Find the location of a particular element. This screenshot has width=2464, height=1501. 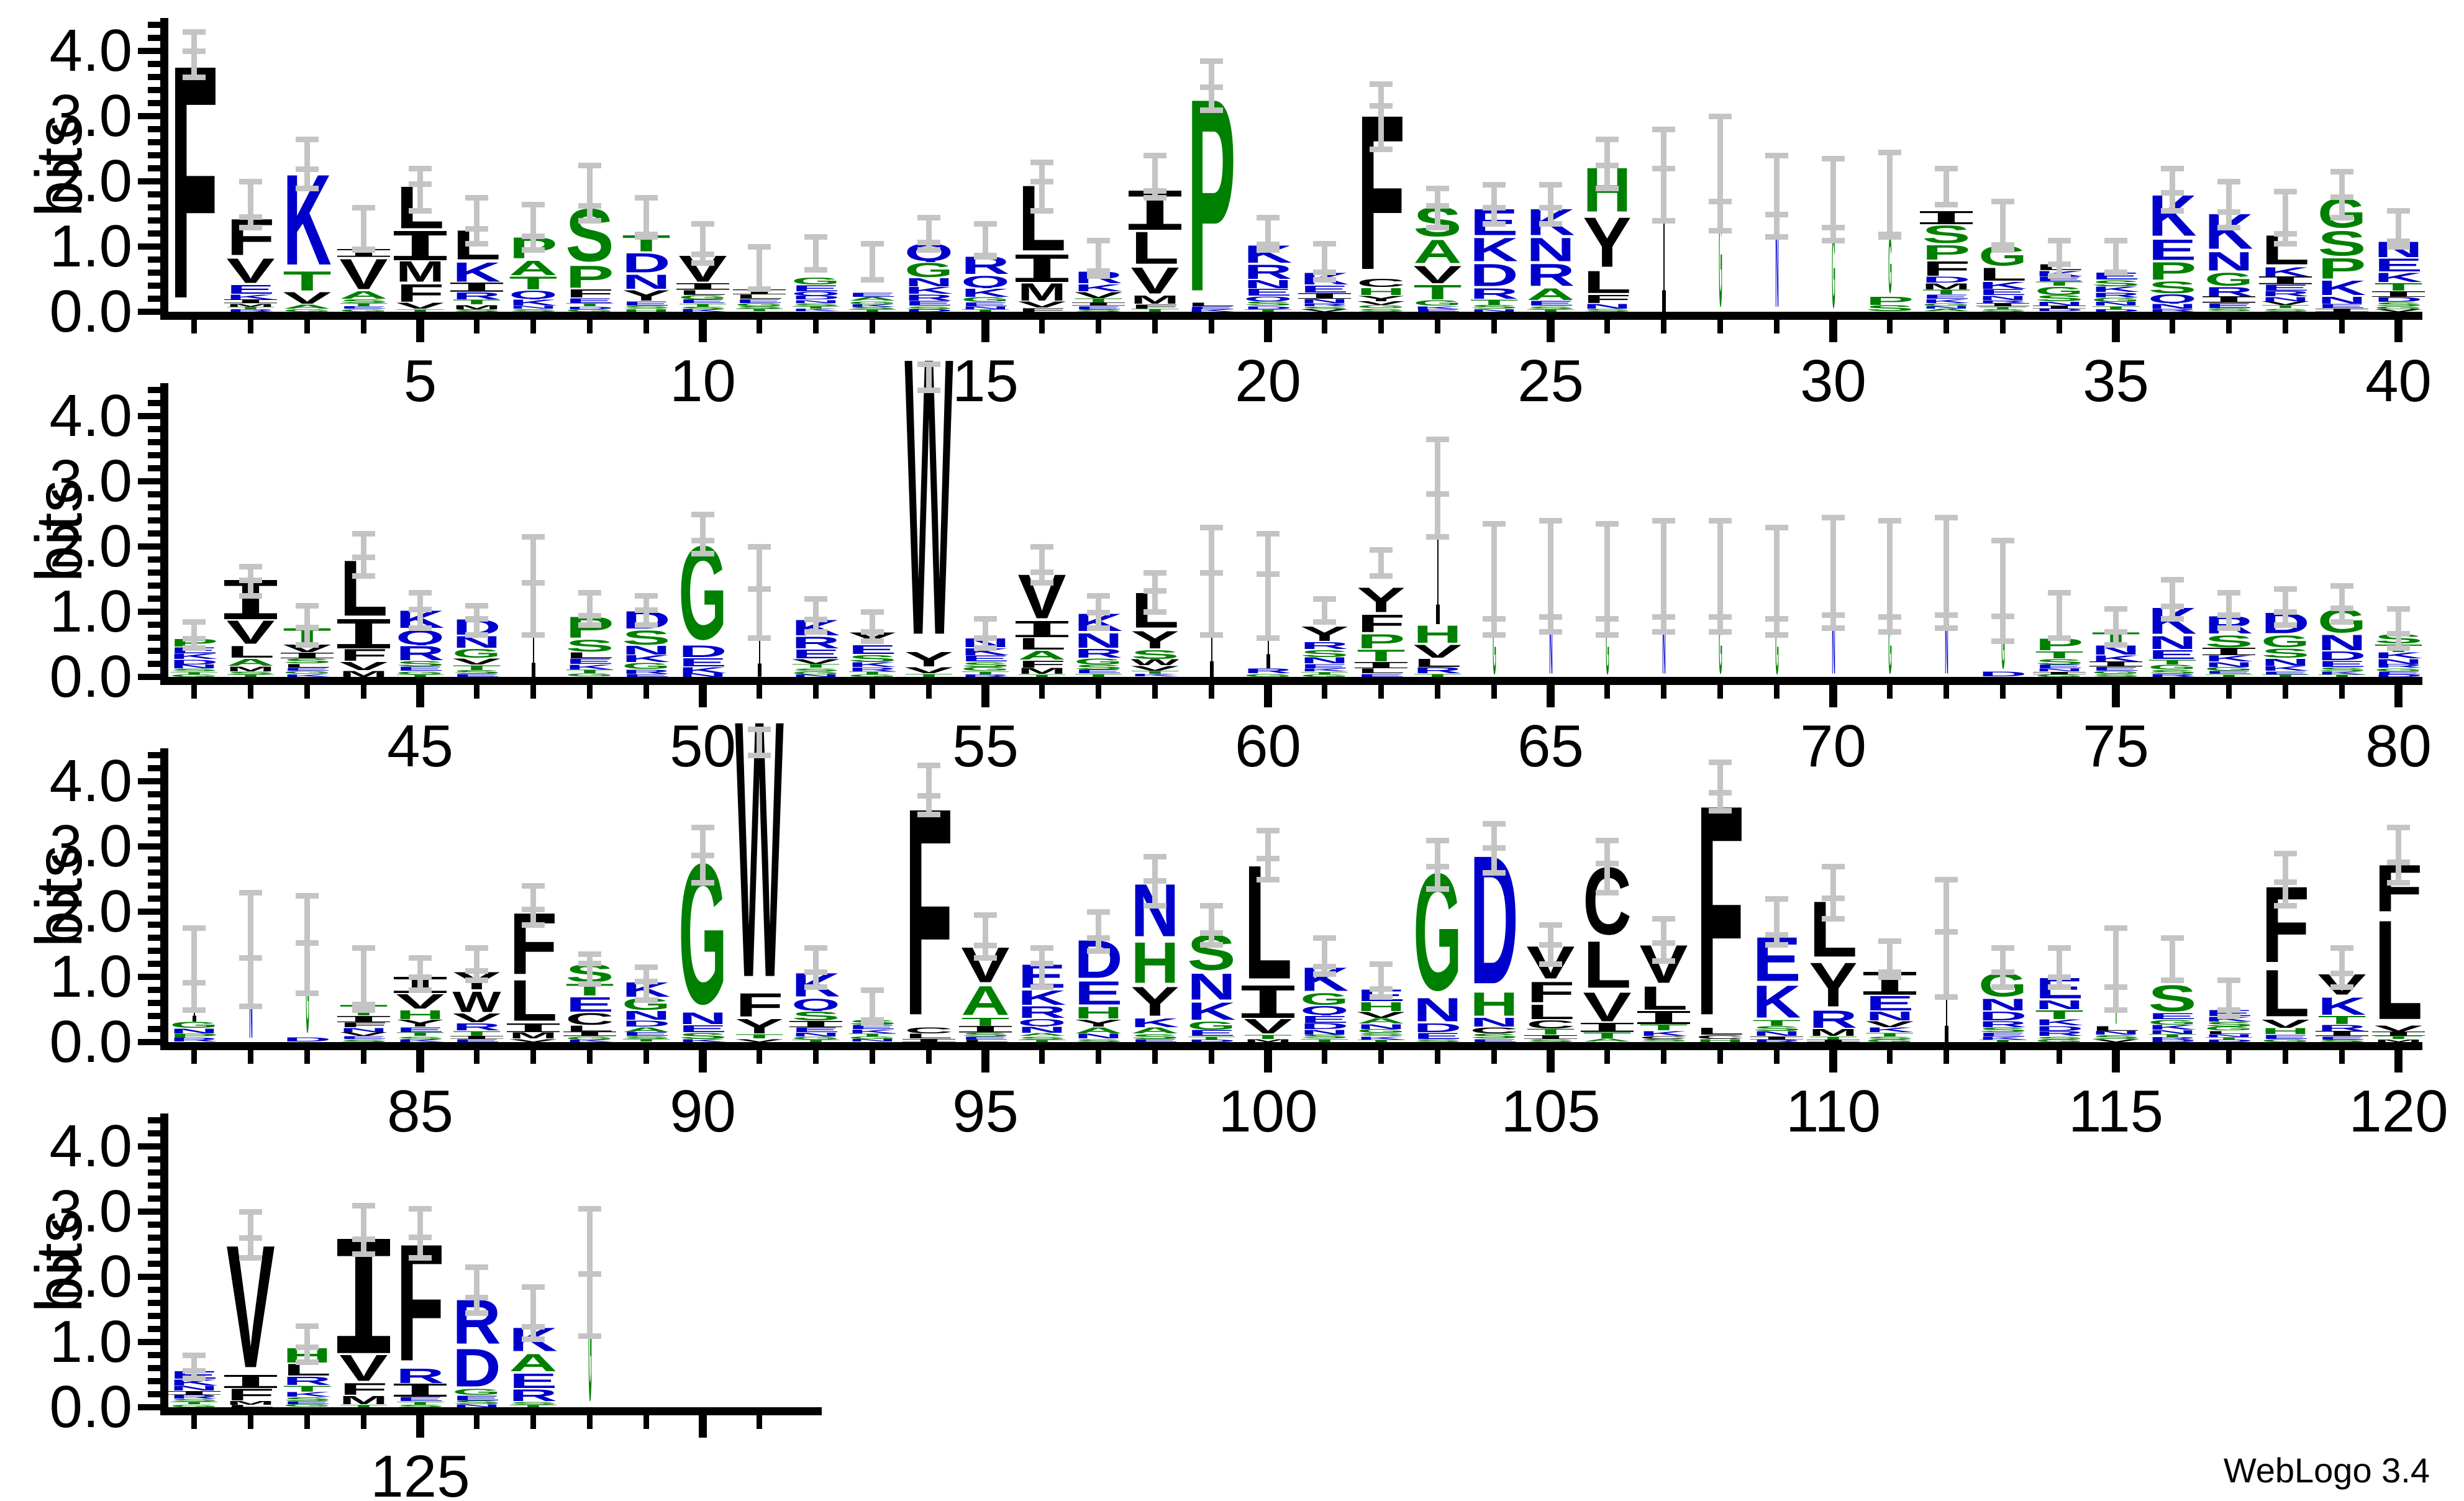

x-tick-label: 10 is located at coordinates (703, 381).